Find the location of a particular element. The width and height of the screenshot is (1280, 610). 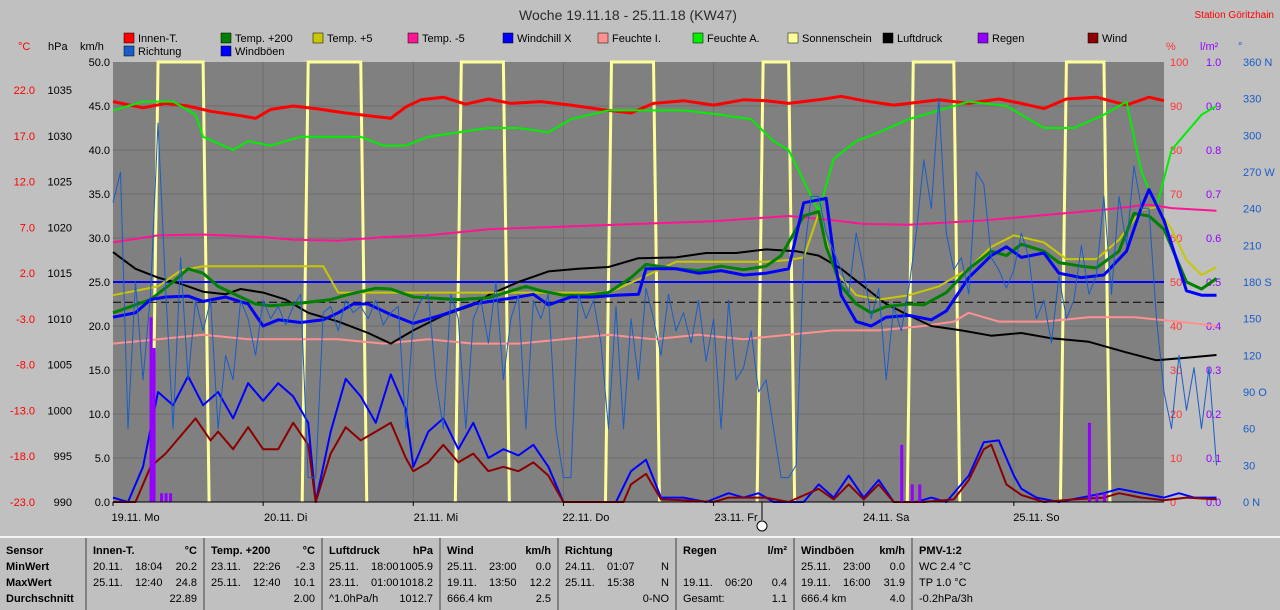

axis-tick-humidity: 90 is located at coordinates (1176, 107).